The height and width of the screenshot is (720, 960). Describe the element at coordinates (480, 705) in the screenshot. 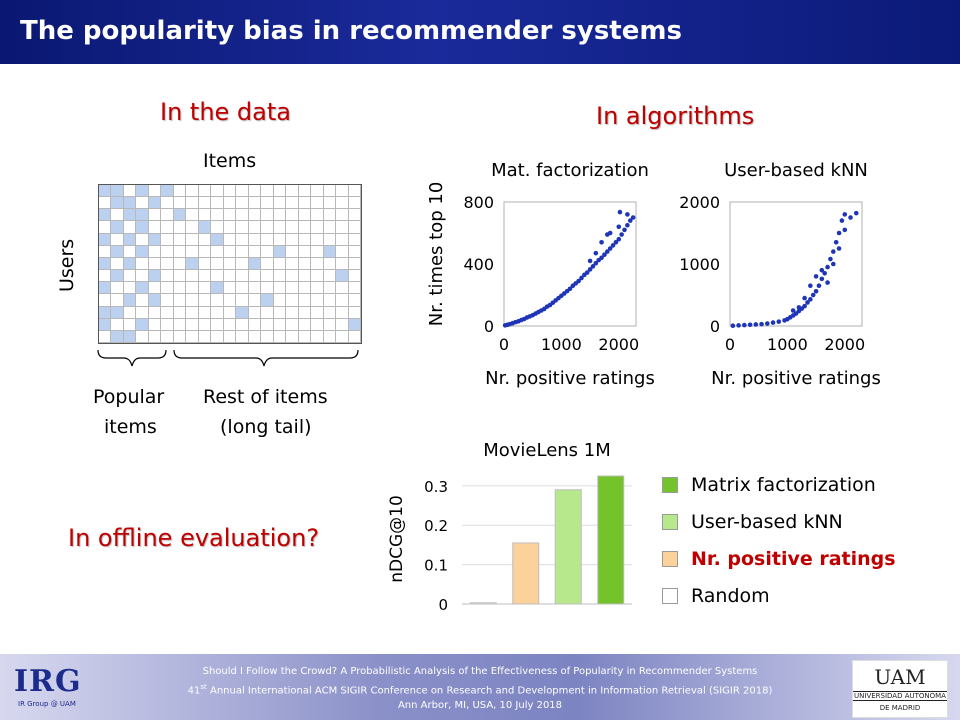

I see `footer-location-date: Ann Arbor, MI, USA, 10 July 2018` at that location.